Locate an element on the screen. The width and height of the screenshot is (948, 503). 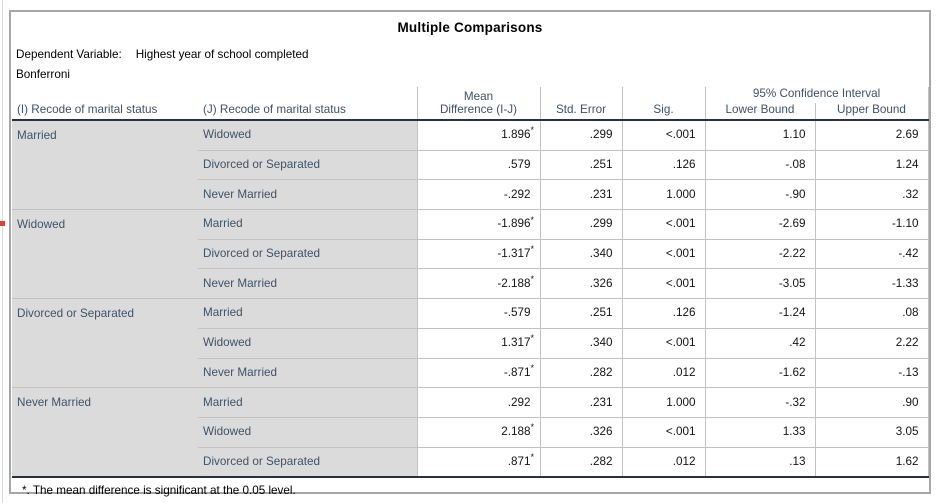
viewer-red-marker is located at coordinates (2, 223).